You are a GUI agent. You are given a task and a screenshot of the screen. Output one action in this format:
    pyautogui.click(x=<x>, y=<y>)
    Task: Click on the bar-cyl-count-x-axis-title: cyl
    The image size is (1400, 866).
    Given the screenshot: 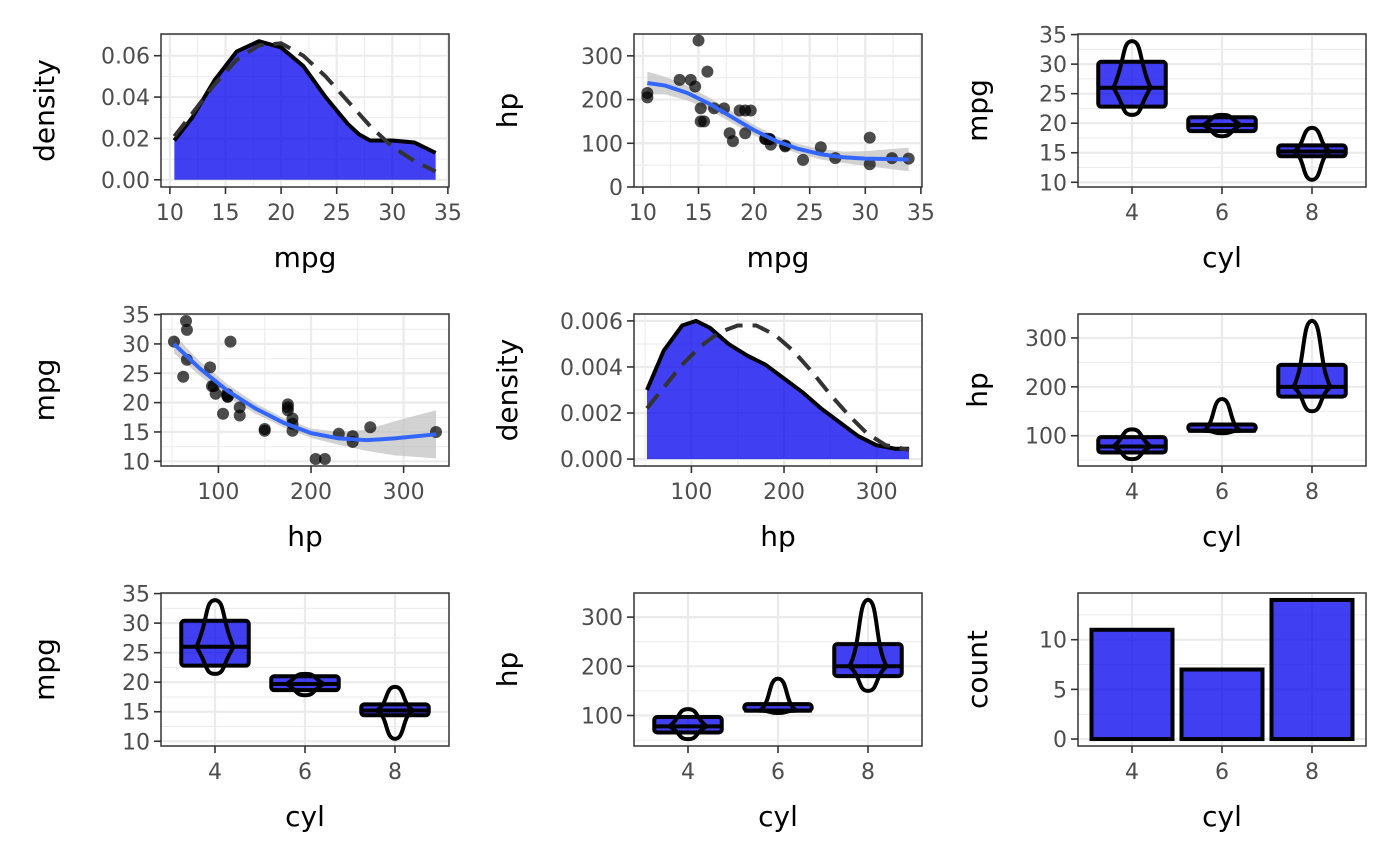 What is the action you would take?
    pyautogui.click(x=1222, y=816)
    